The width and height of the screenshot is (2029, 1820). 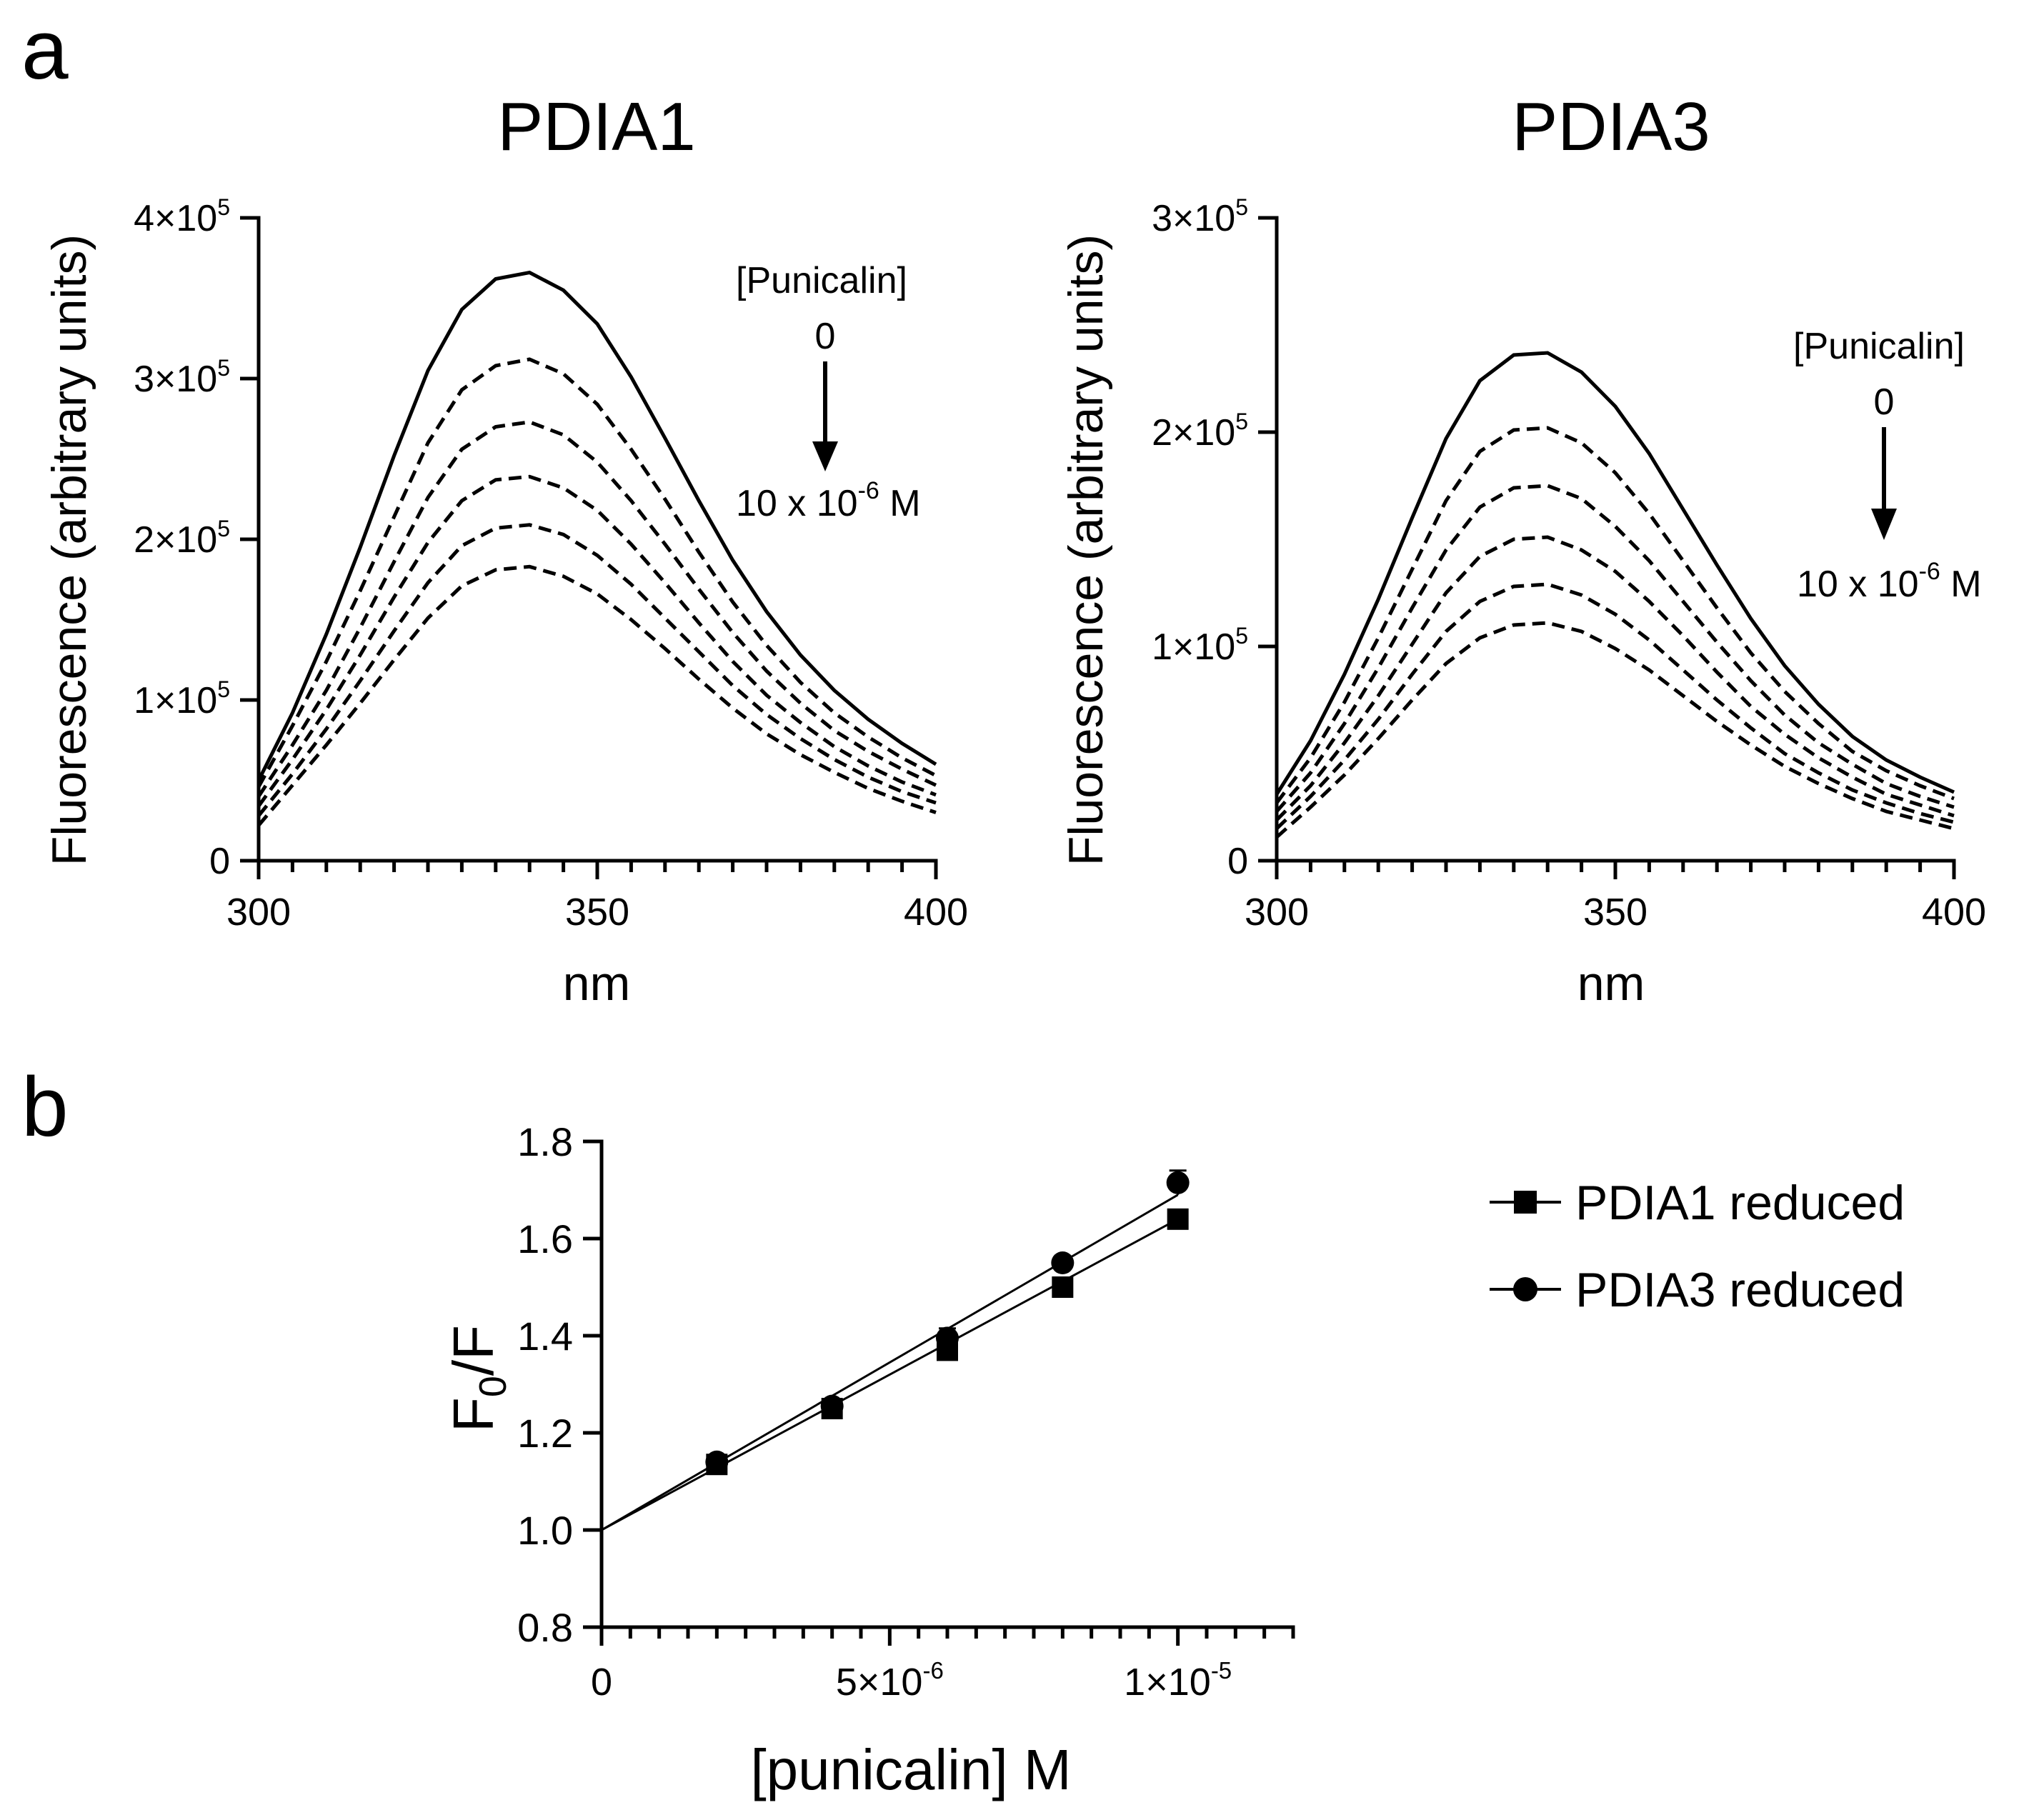 I want to click on x-tick-label: 5×10⁻⁶, so click(x=890, y=1680).